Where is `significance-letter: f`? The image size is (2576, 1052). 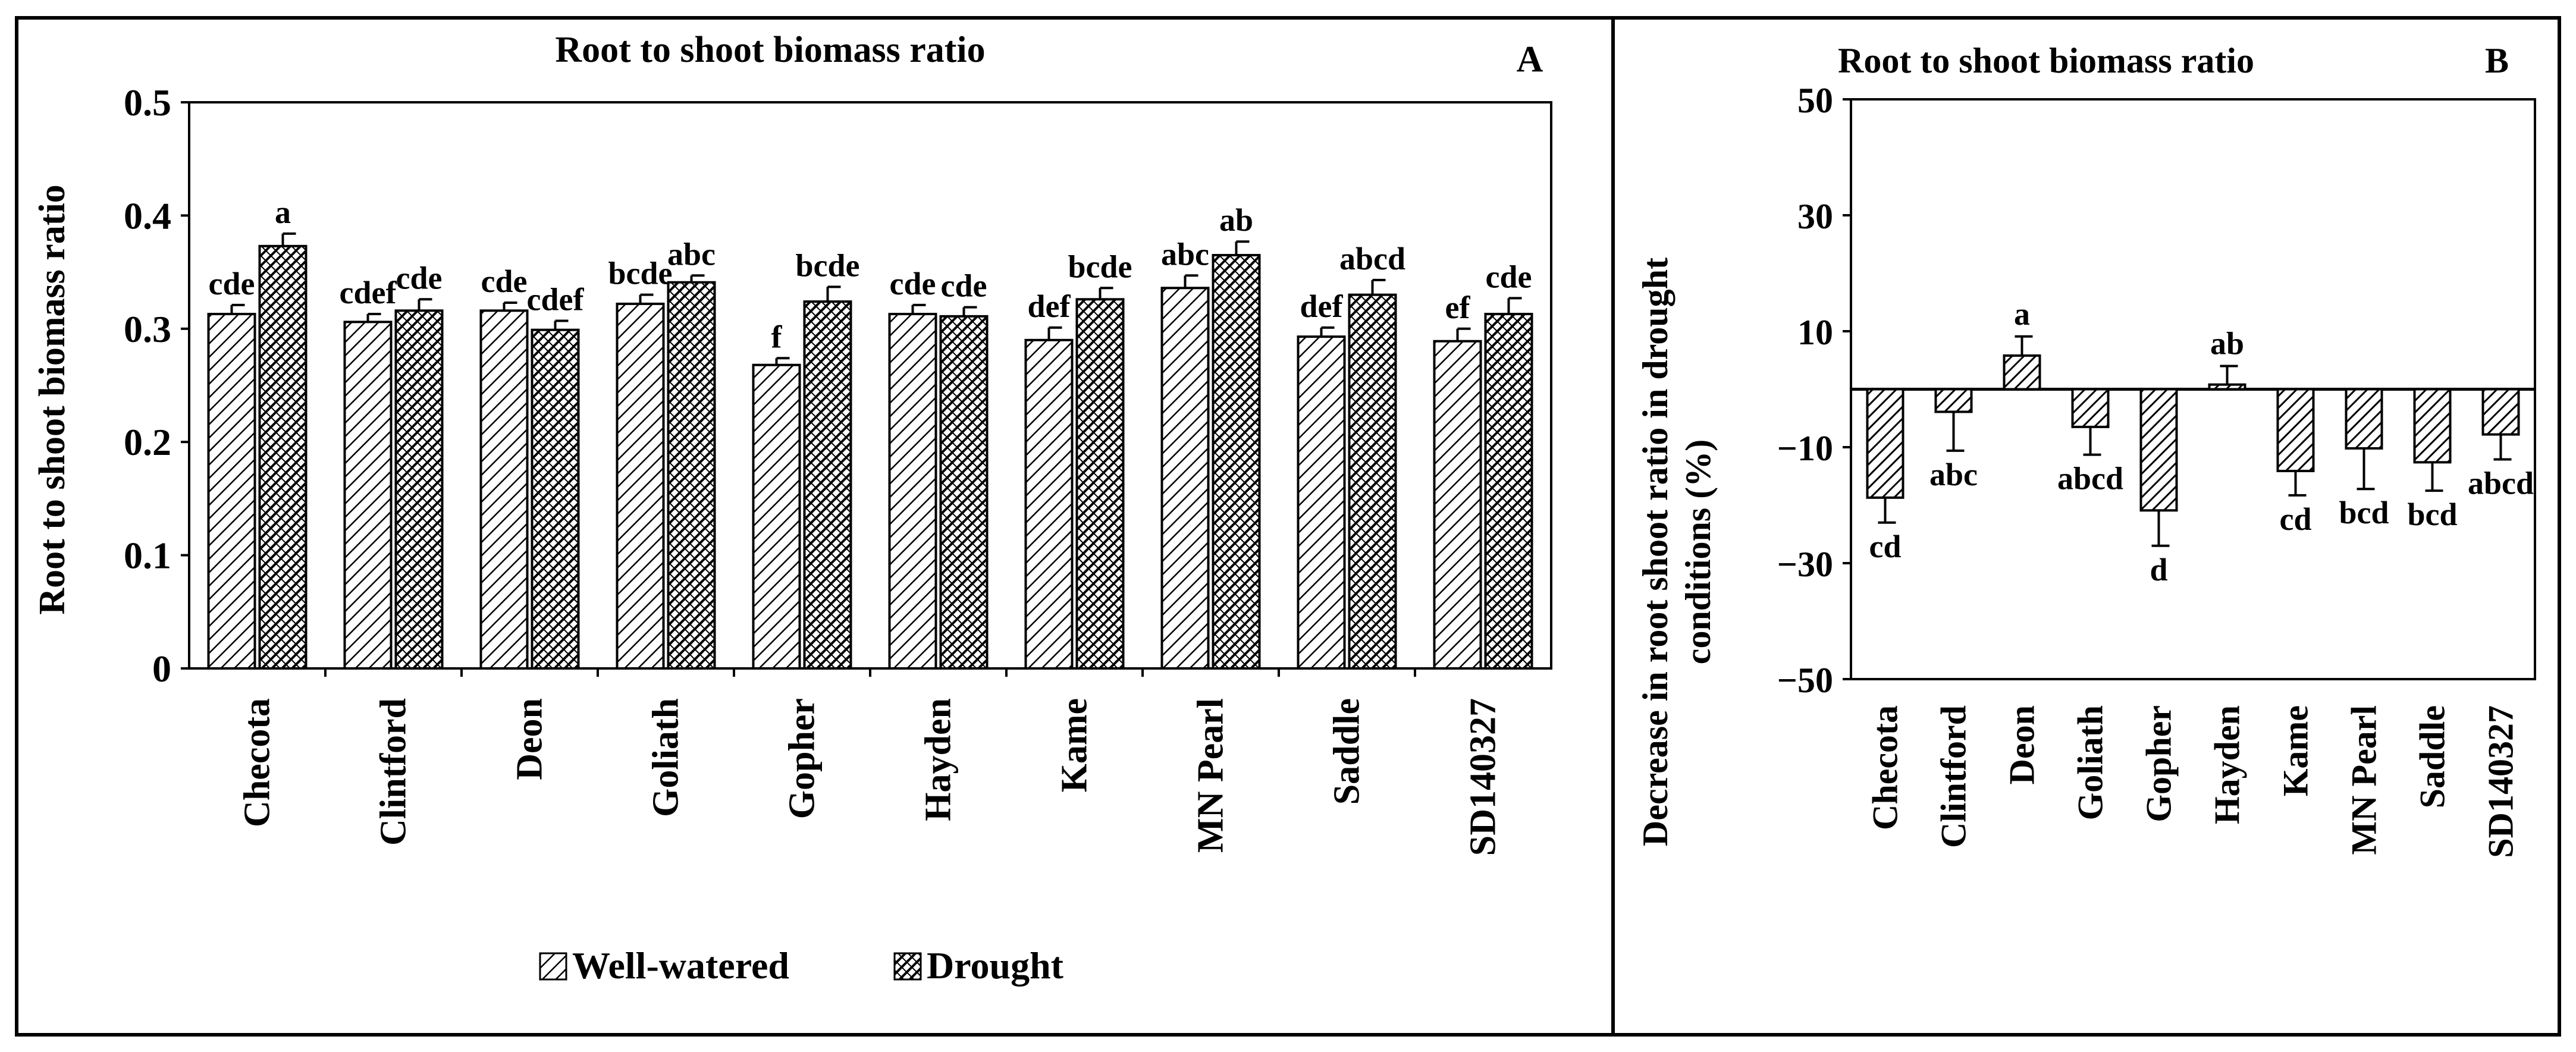
significance-letter: f is located at coordinates (777, 336).